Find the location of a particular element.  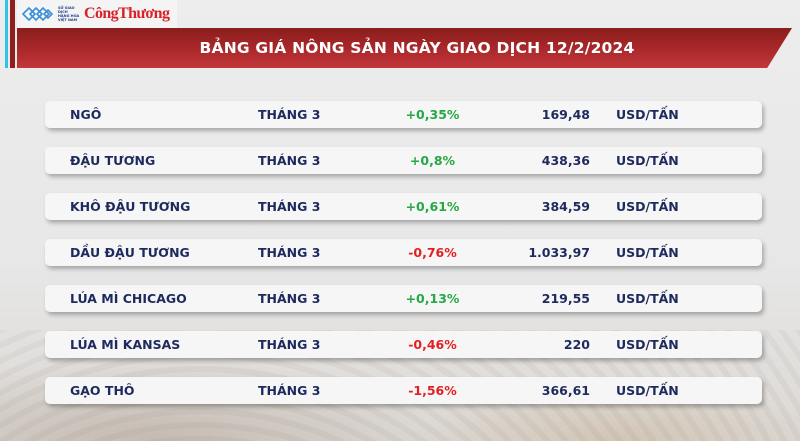

price-value: 438,36 is located at coordinates (565, 160).